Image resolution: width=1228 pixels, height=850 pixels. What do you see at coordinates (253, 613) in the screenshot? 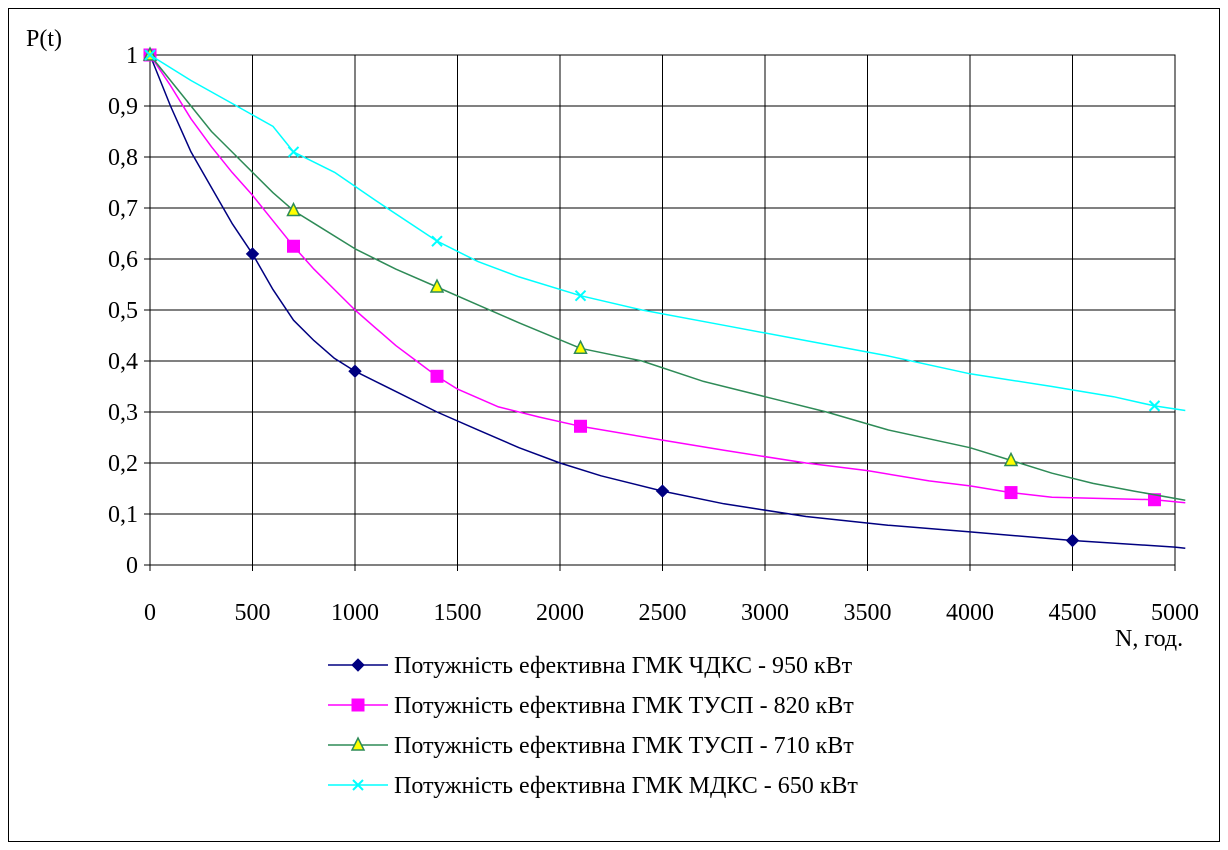
I see `x-tick-label: 500` at bounding box center [253, 613].